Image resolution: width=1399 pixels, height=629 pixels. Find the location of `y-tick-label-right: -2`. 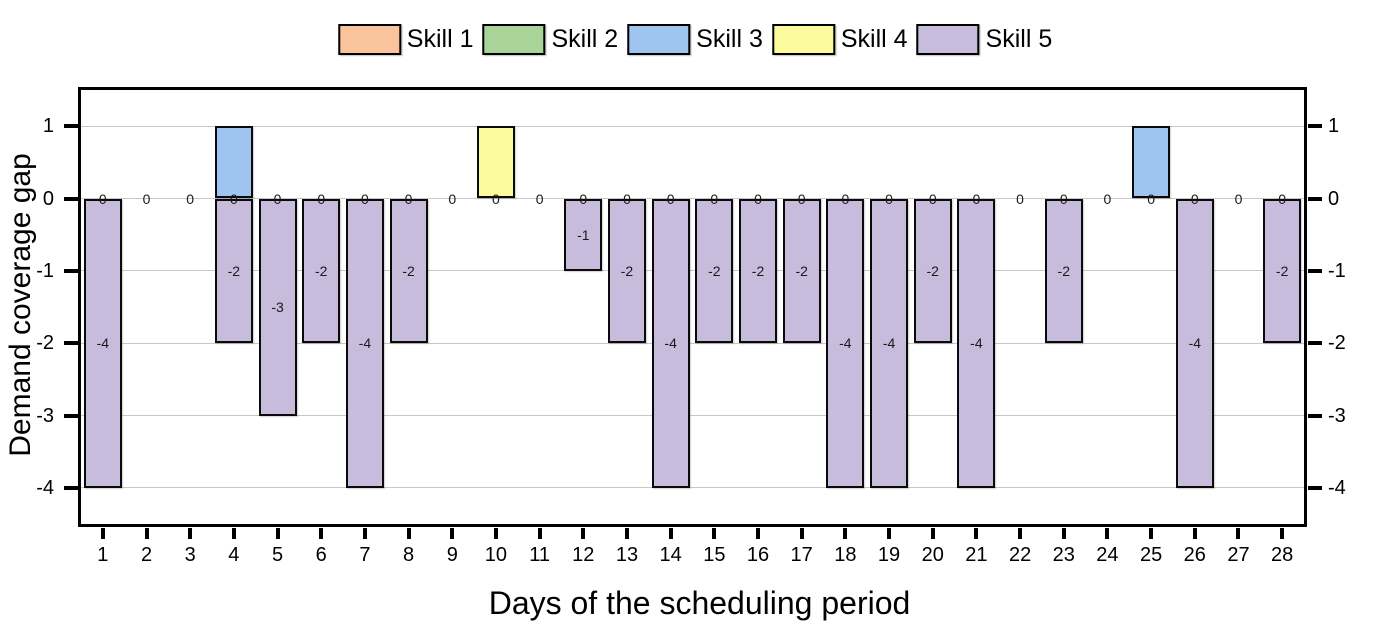

y-tick-label-right: -2 is located at coordinates (1337, 343).